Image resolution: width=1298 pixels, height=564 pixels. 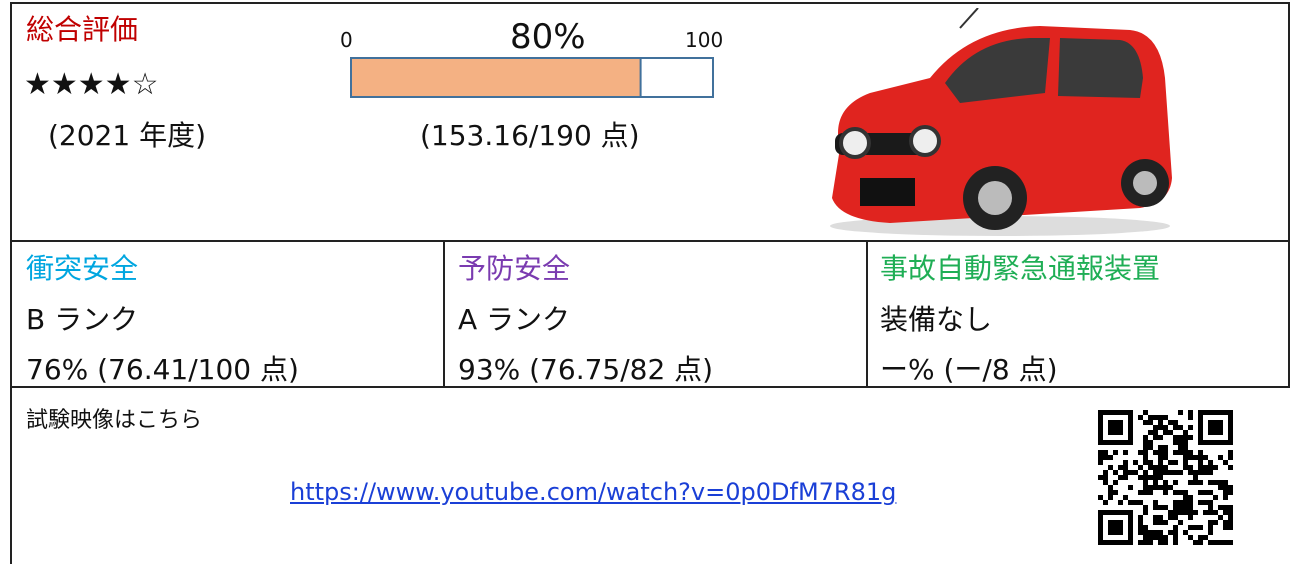 What do you see at coordinates (82, 29) in the screenshot?
I see `overall-title: 総合評価` at bounding box center [82, 29].